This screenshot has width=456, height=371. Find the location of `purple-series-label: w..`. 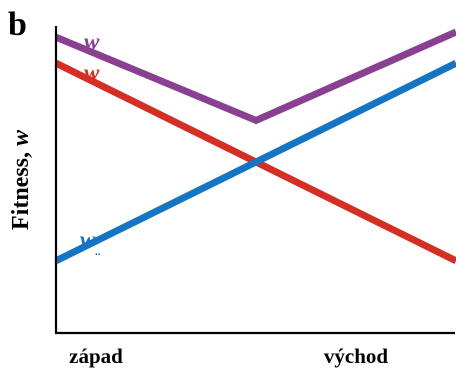

purple-series-label: w.. is located at coordinates (94, 44).